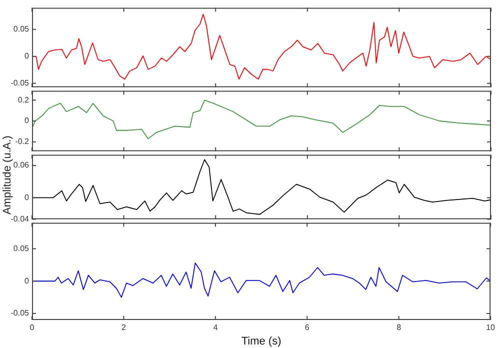 The height and width of the screenshot is (348, 498). Describe the element at coordinates (399, 327) in the screenshot. I see `x-tick-label: 8` at that location.